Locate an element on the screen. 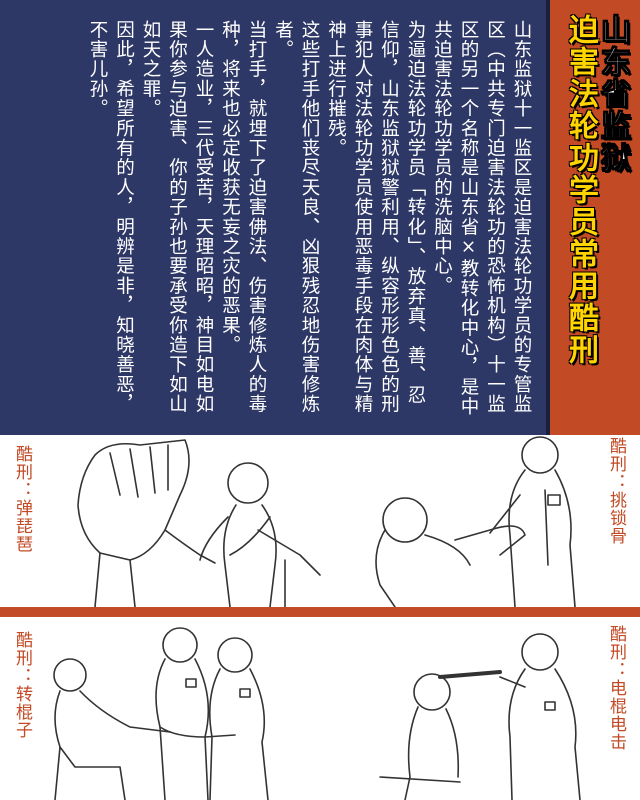  divider is located at coordinates (320, 612).